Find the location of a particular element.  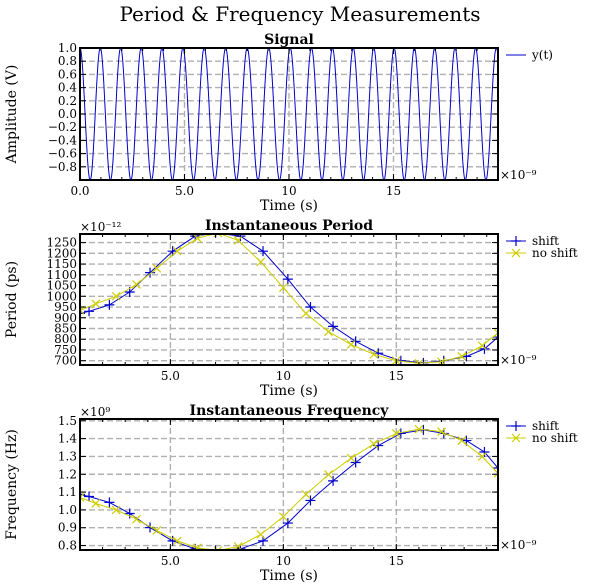

y-axis-label: Period (ps) is located at coordinates (12, 299).